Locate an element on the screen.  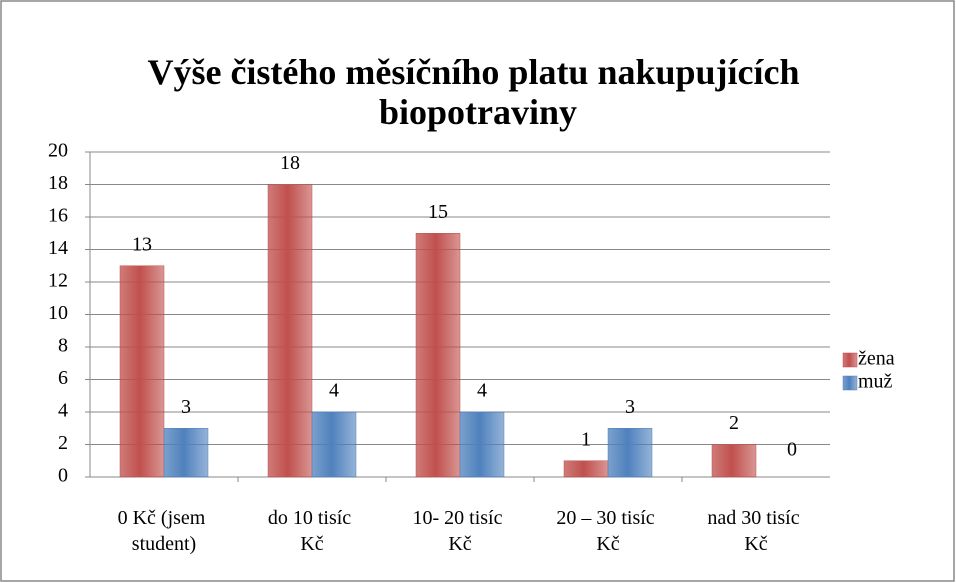
y-tick-label: 6 is located at coordinates (63, 378).